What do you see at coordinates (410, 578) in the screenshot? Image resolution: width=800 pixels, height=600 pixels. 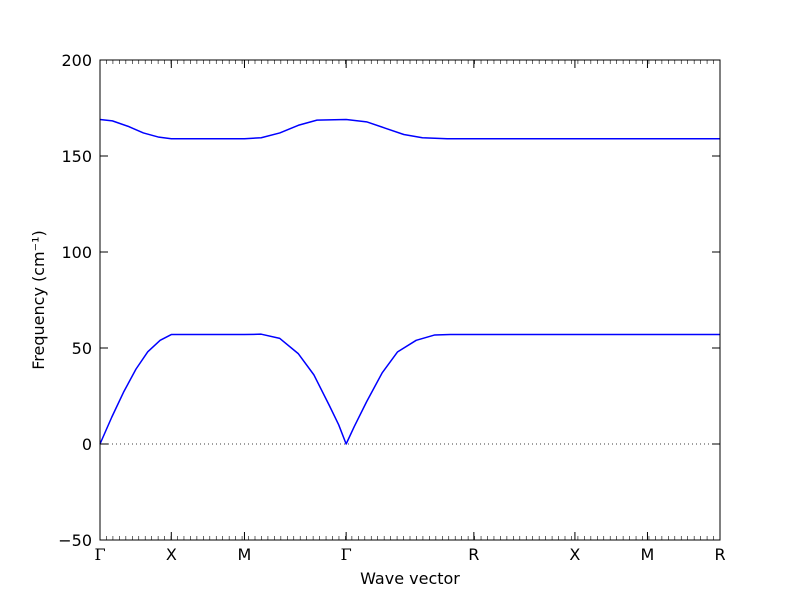 I see `x-axis-label: Wave vector` at bounding box center [410, 578].